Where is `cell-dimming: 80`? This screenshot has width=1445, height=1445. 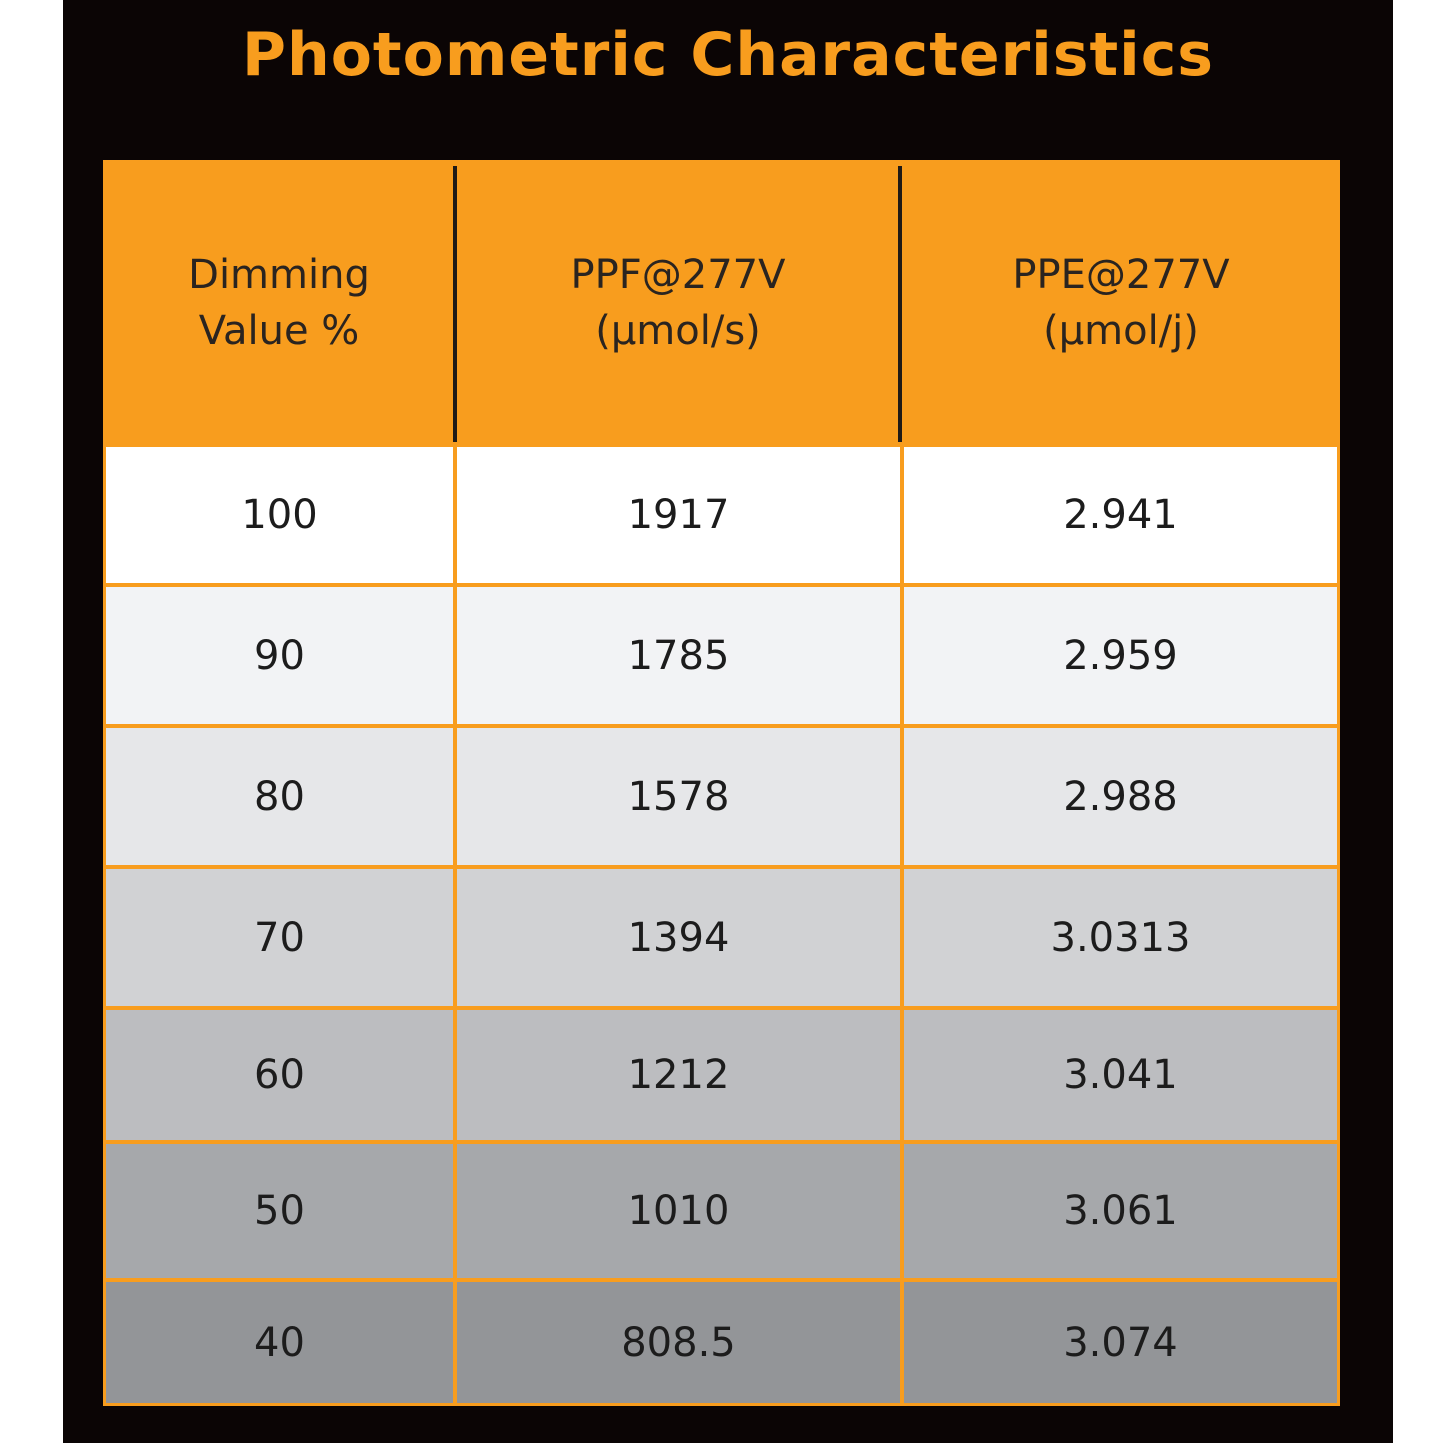 cell-dimming: 80 is located at coordinates (279, 796).